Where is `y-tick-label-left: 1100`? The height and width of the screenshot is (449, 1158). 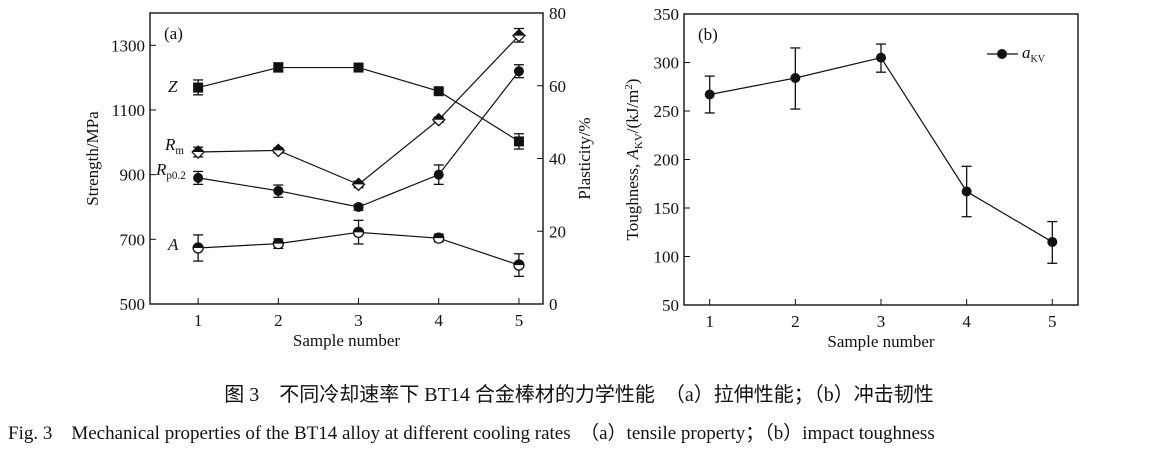 y-tick-label-left: 1100 is located at coordinates (128, 110).